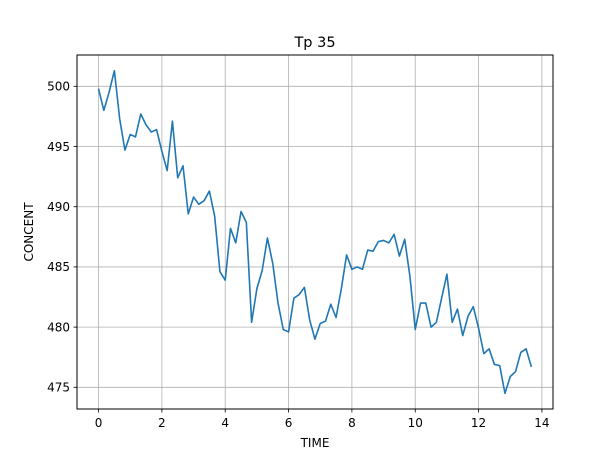  I want to click on y-tick-label: 485, so click(58, 267).